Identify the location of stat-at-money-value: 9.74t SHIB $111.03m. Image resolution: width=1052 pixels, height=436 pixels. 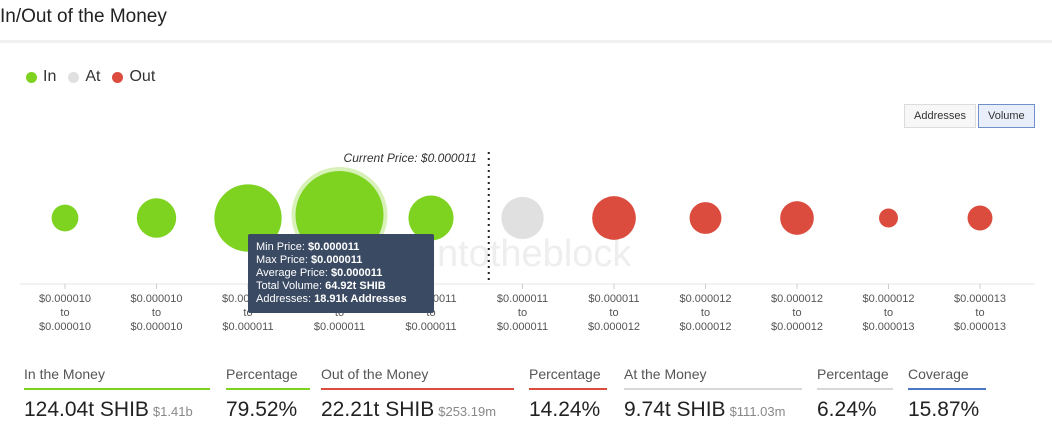
(705, 409).